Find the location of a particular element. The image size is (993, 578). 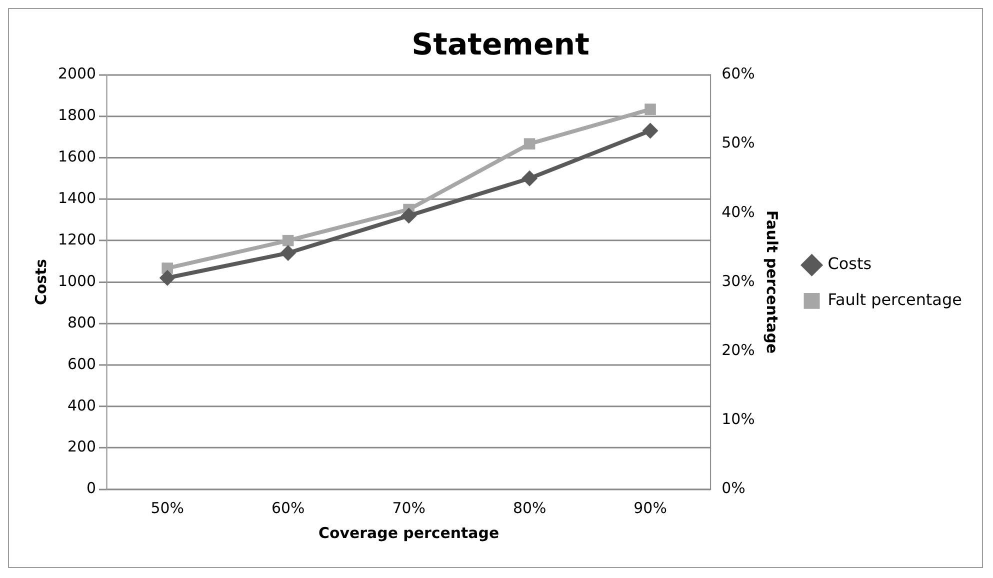

chart-title: Statement is located at coordinates (501, 45).